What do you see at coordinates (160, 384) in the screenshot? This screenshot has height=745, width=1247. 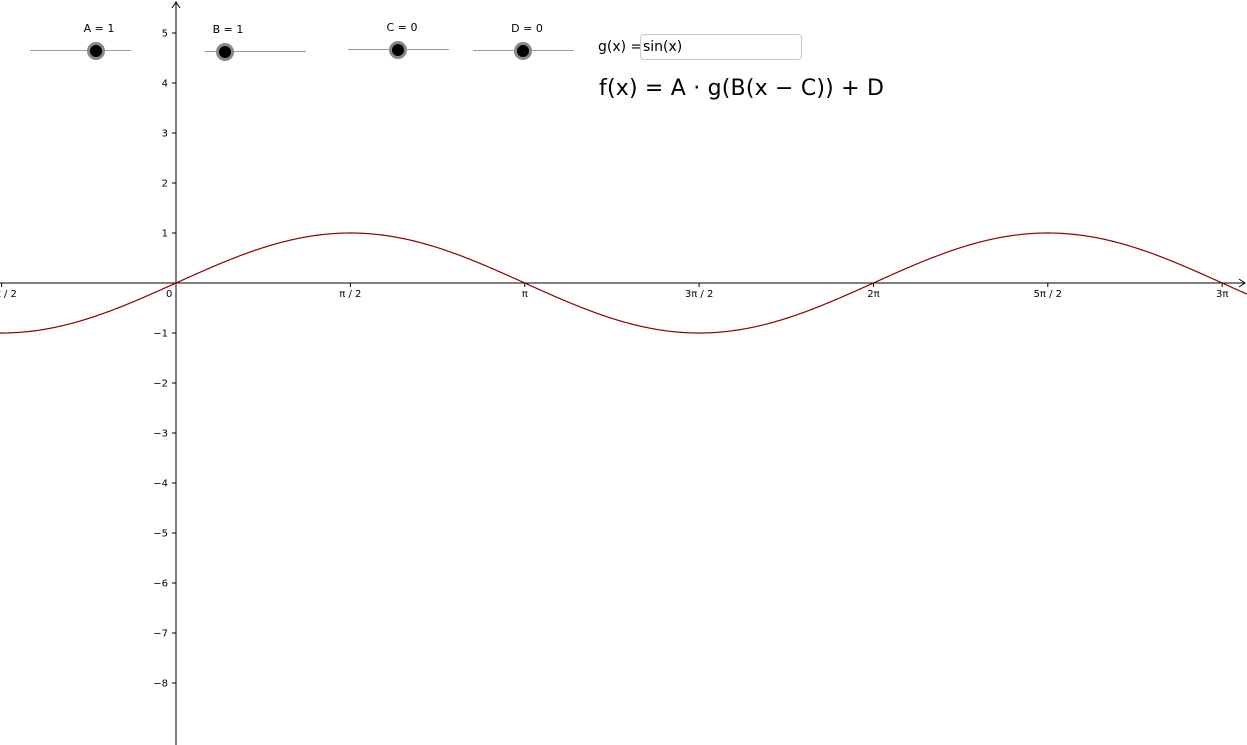 I see `y-tick-label: −2` at bounding box center [160, 384].